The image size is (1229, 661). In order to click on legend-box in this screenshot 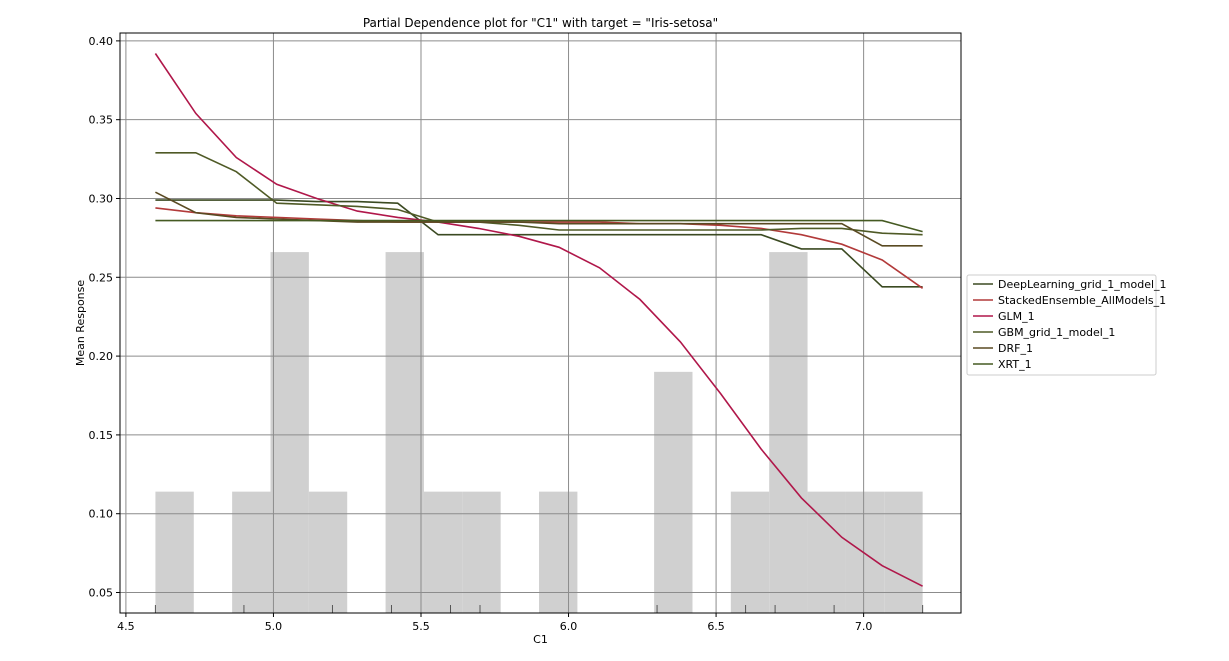, I will do `click(1061, 325)`.